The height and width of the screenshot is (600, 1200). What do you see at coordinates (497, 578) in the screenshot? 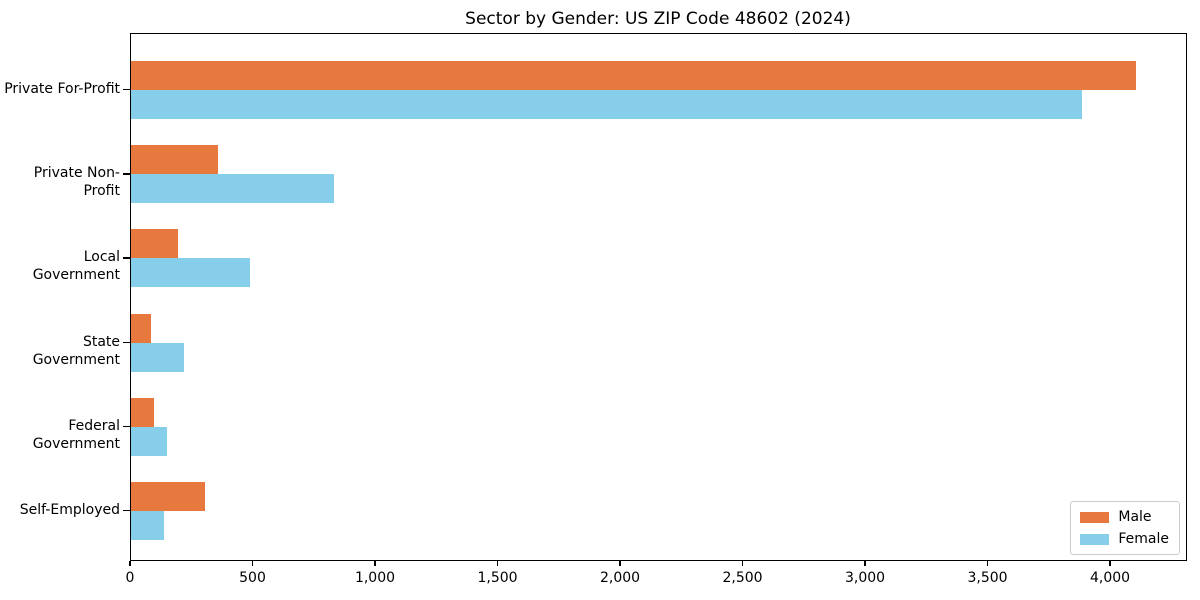
I see `x-tick-label: 1,500` at bounding box center [497, 578].